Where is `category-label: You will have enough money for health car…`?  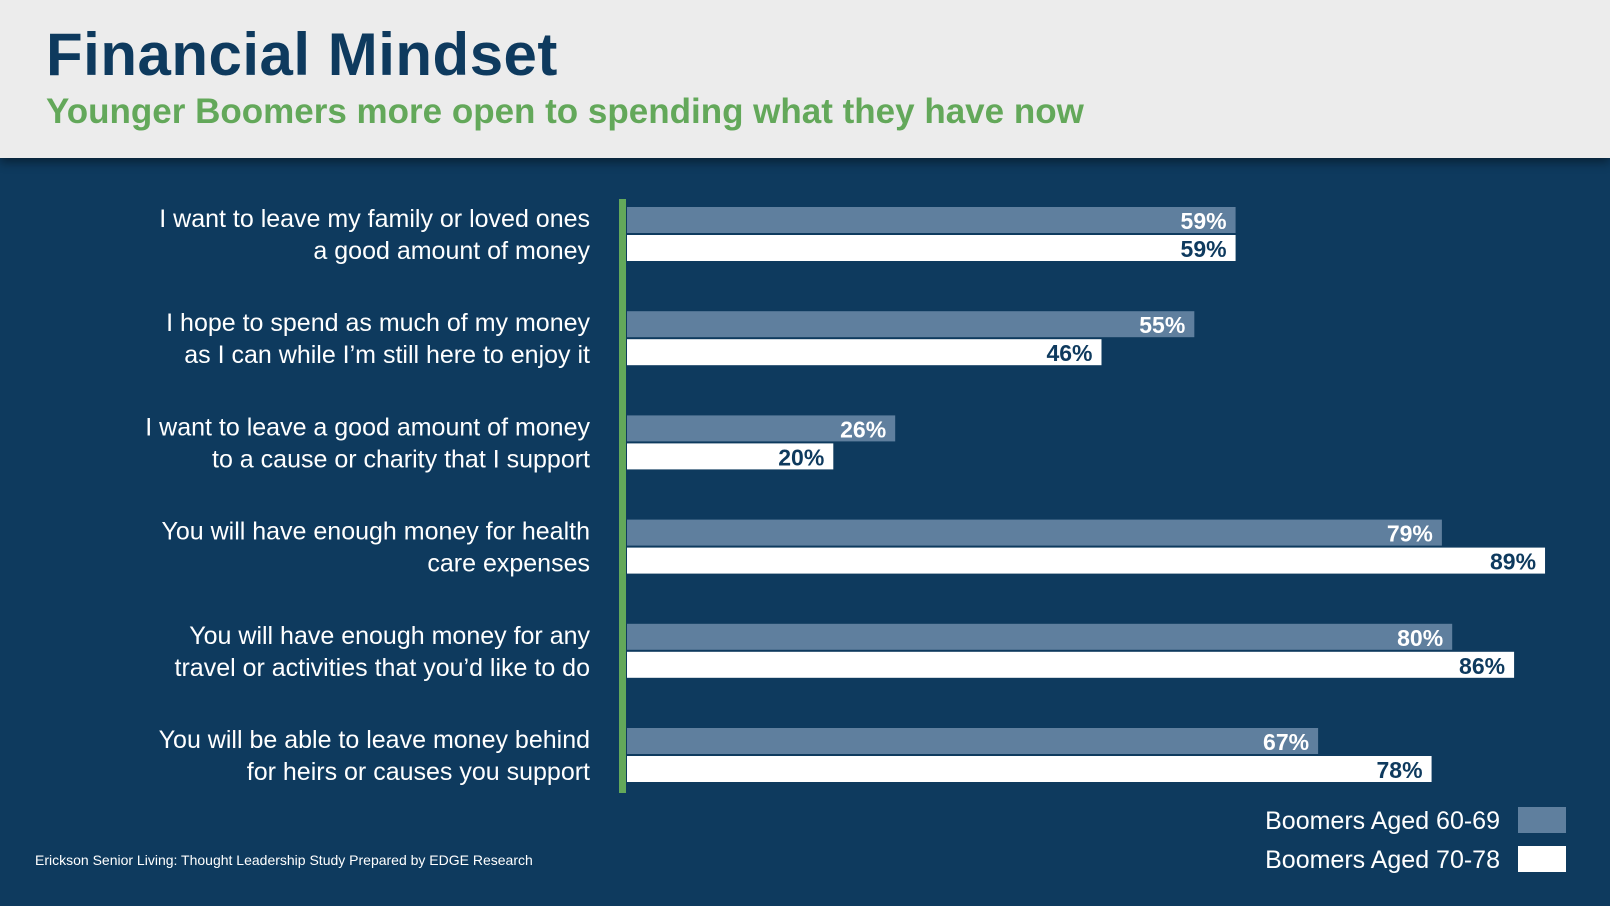 category-label: You will have enough money for health car… is located at coordinates (375, 548).